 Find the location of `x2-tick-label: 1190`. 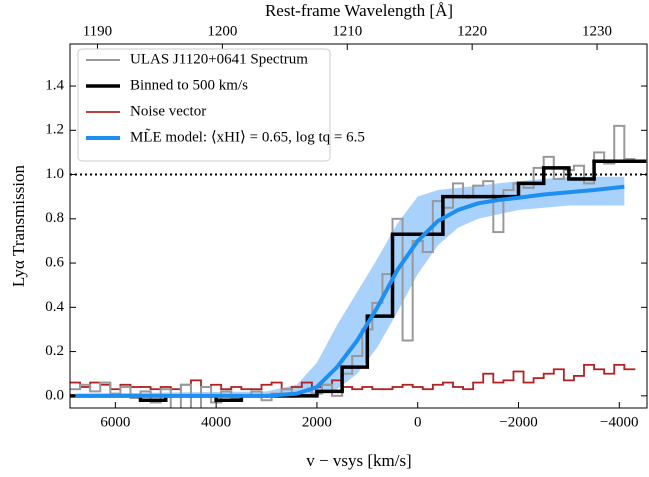

x2-tick-label: 1190 is located at coordinates (97, 31).